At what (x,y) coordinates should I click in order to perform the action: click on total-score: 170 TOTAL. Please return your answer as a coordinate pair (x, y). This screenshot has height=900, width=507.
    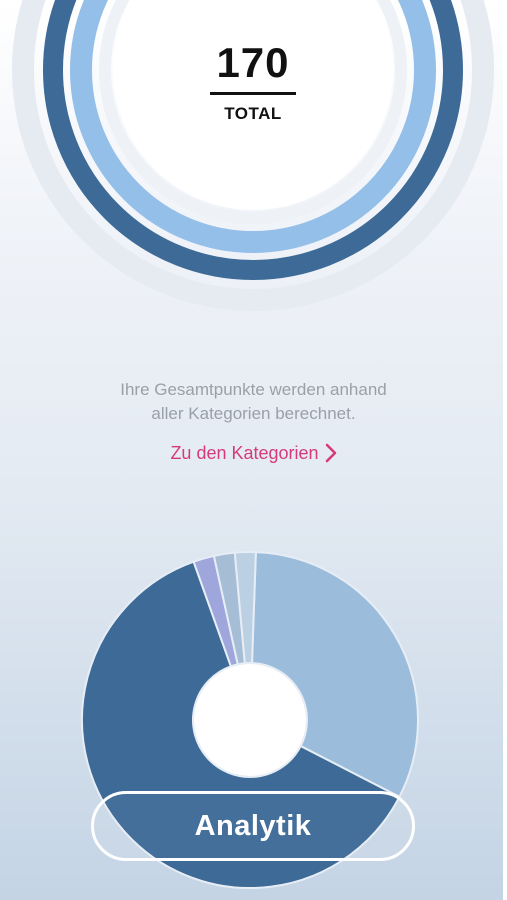
    Looking at the image, I should click on (253, 81).